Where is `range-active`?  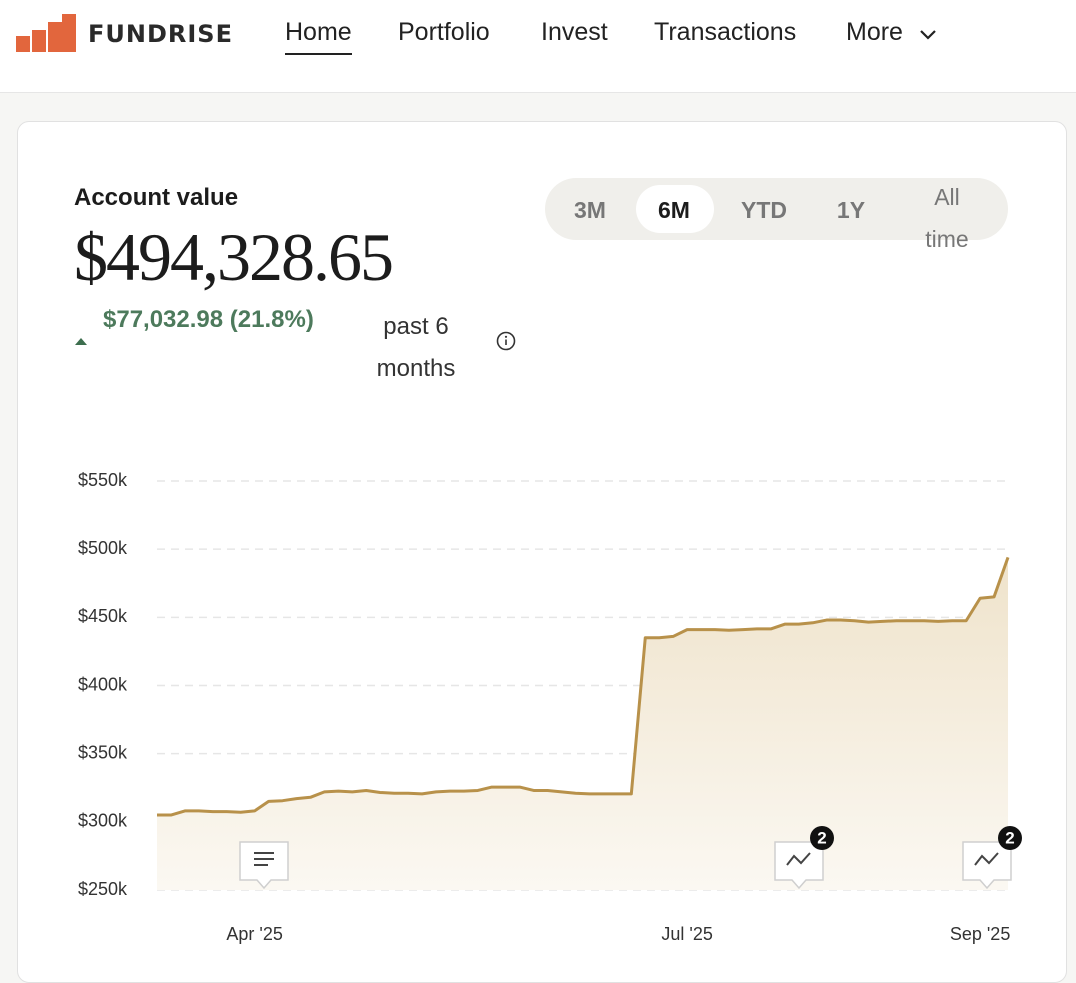 range-active is located at coordinates (675, 209).